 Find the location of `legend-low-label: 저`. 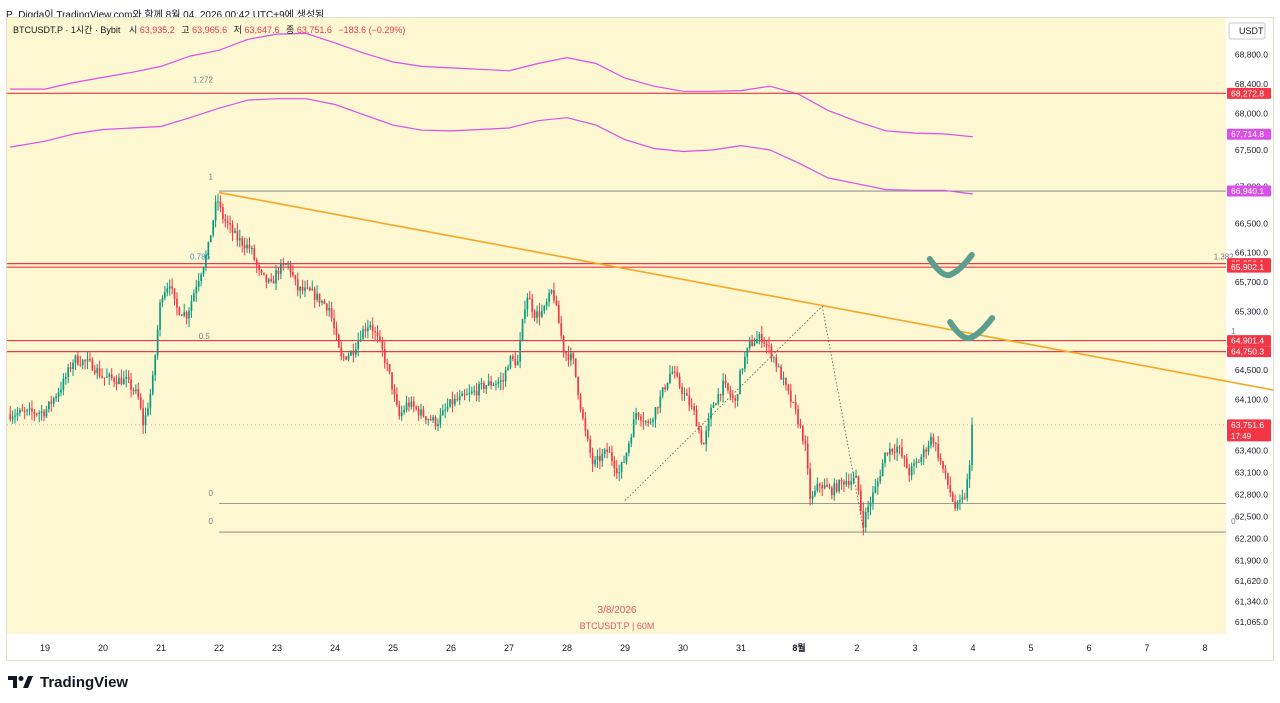

legend-low-label: 저 is located at coordinates (238, 30).